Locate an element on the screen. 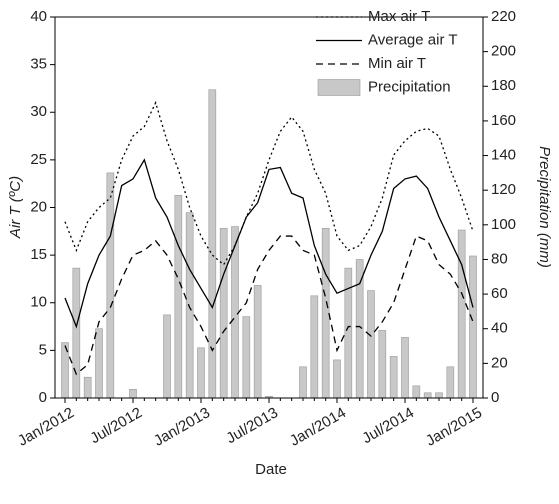 This screenshot has height=504, width=559. y2-tick-label: 0 is located at coordinates (495, 397).